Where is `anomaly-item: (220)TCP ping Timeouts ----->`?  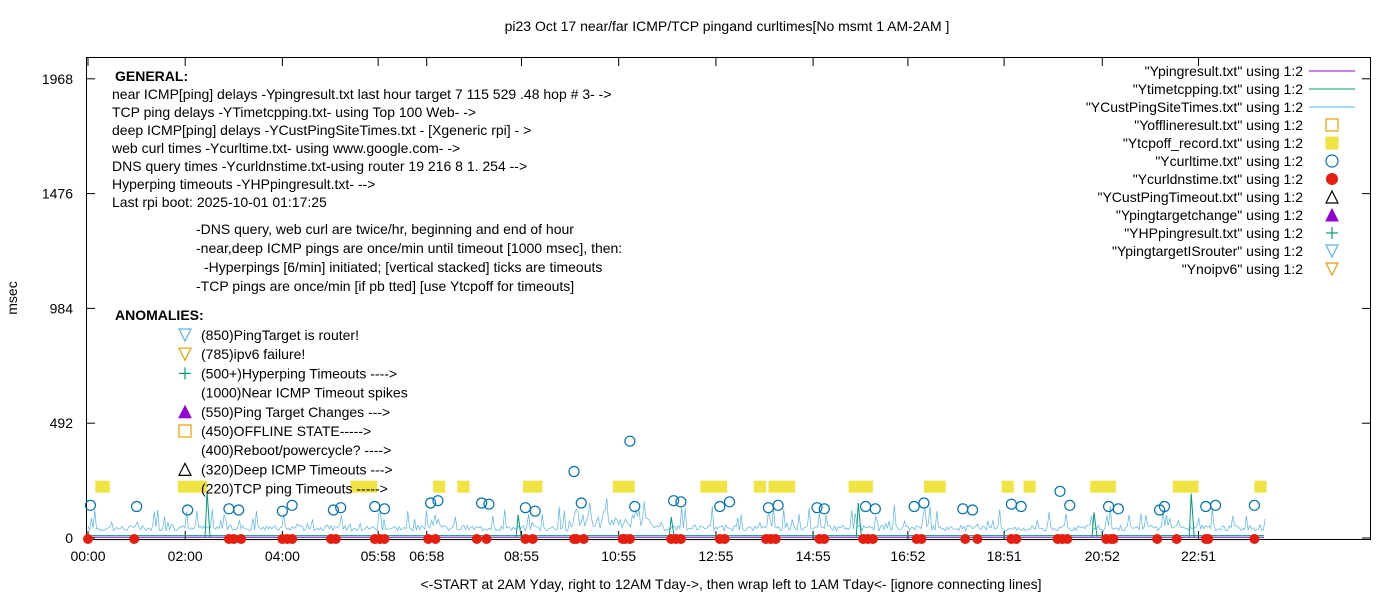
anomaly-item: (220)TCP ping Timeouts -----> is located at coordinates (294, 489).